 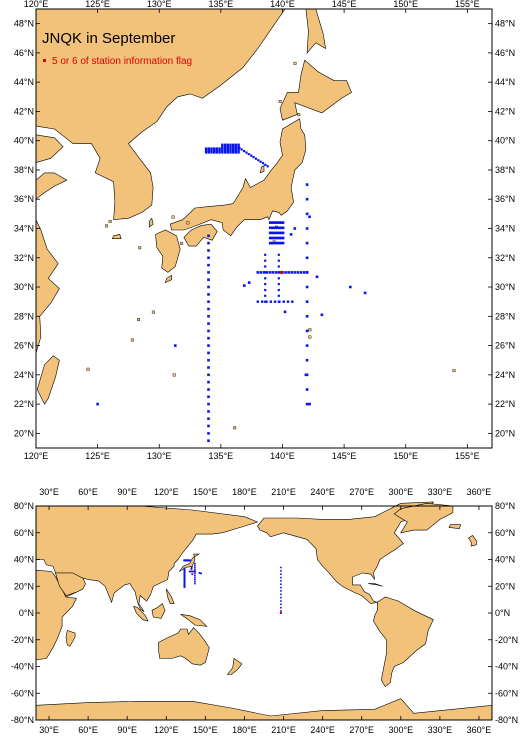 What do you see at coordinates (97, 456) in the screenshot?
I see `x-tick-label-bottom: 125°E` at bounding box center [97, 456].